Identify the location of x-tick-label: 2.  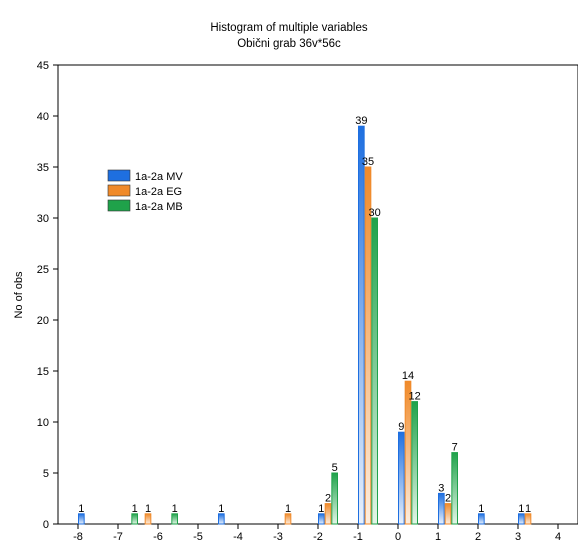
(478, 536).